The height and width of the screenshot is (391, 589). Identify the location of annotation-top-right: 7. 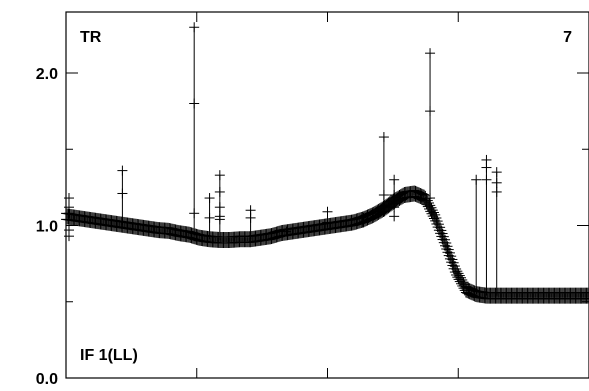
(567, 37).